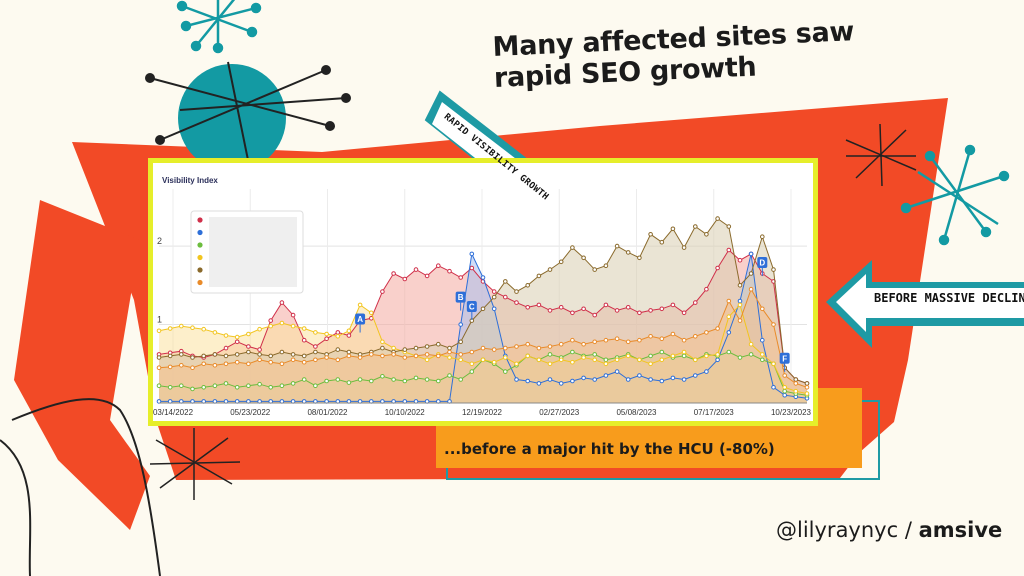  I want to click on x-tick-label: 07/17/2023, so click(714, 412).